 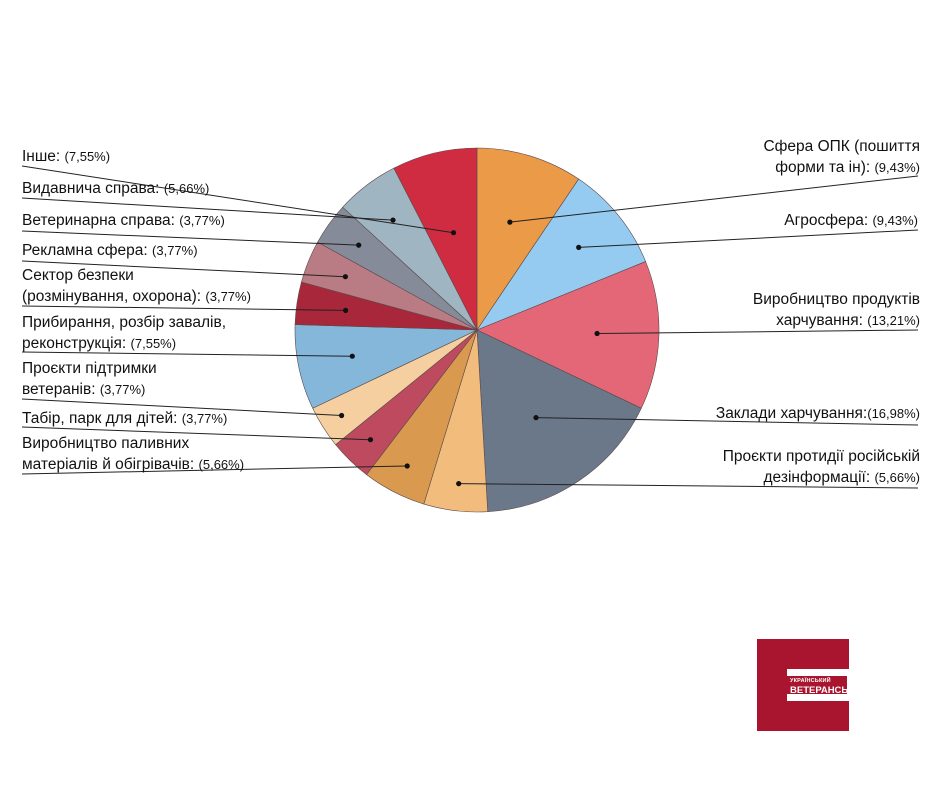 What do you see at coordinates (66, 156) in the screenshot?
I see `label-other: Інше: (7,55%)` at bounding box center [66, 156].